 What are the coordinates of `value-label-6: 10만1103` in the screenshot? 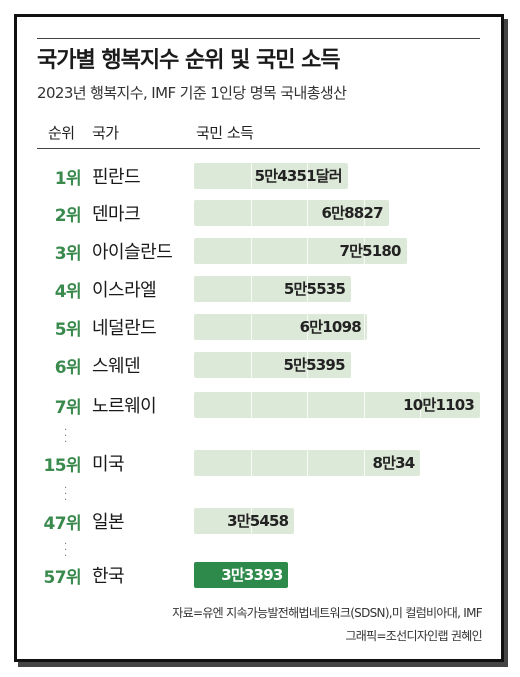 It's located at (439, 405).